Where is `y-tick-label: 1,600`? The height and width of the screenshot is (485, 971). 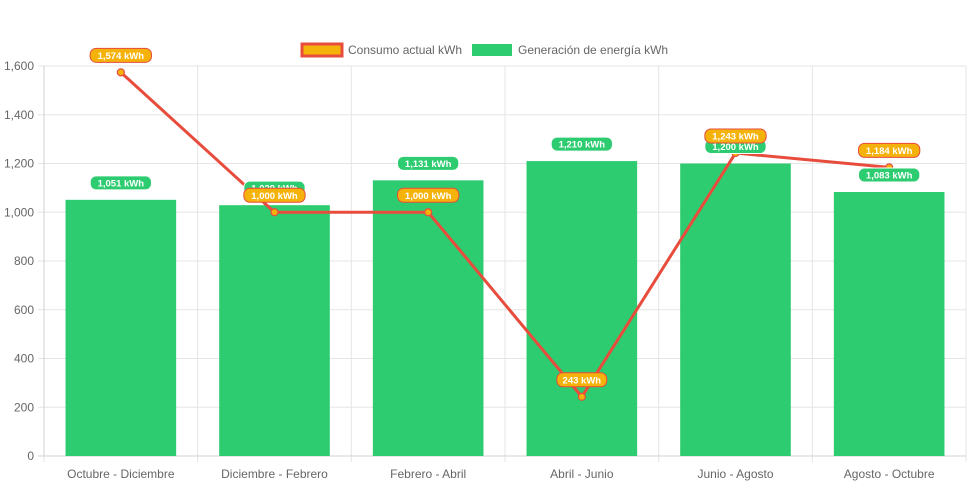 y-tick-label: 1,600 is located at coordinates (19, 66).